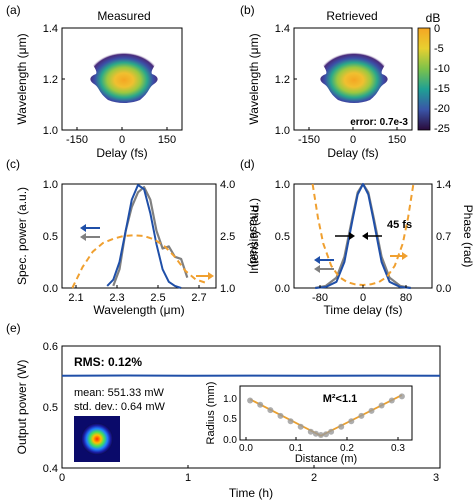  I want to click on panel-b-ytick-0: 1.0, so click(282, 131).